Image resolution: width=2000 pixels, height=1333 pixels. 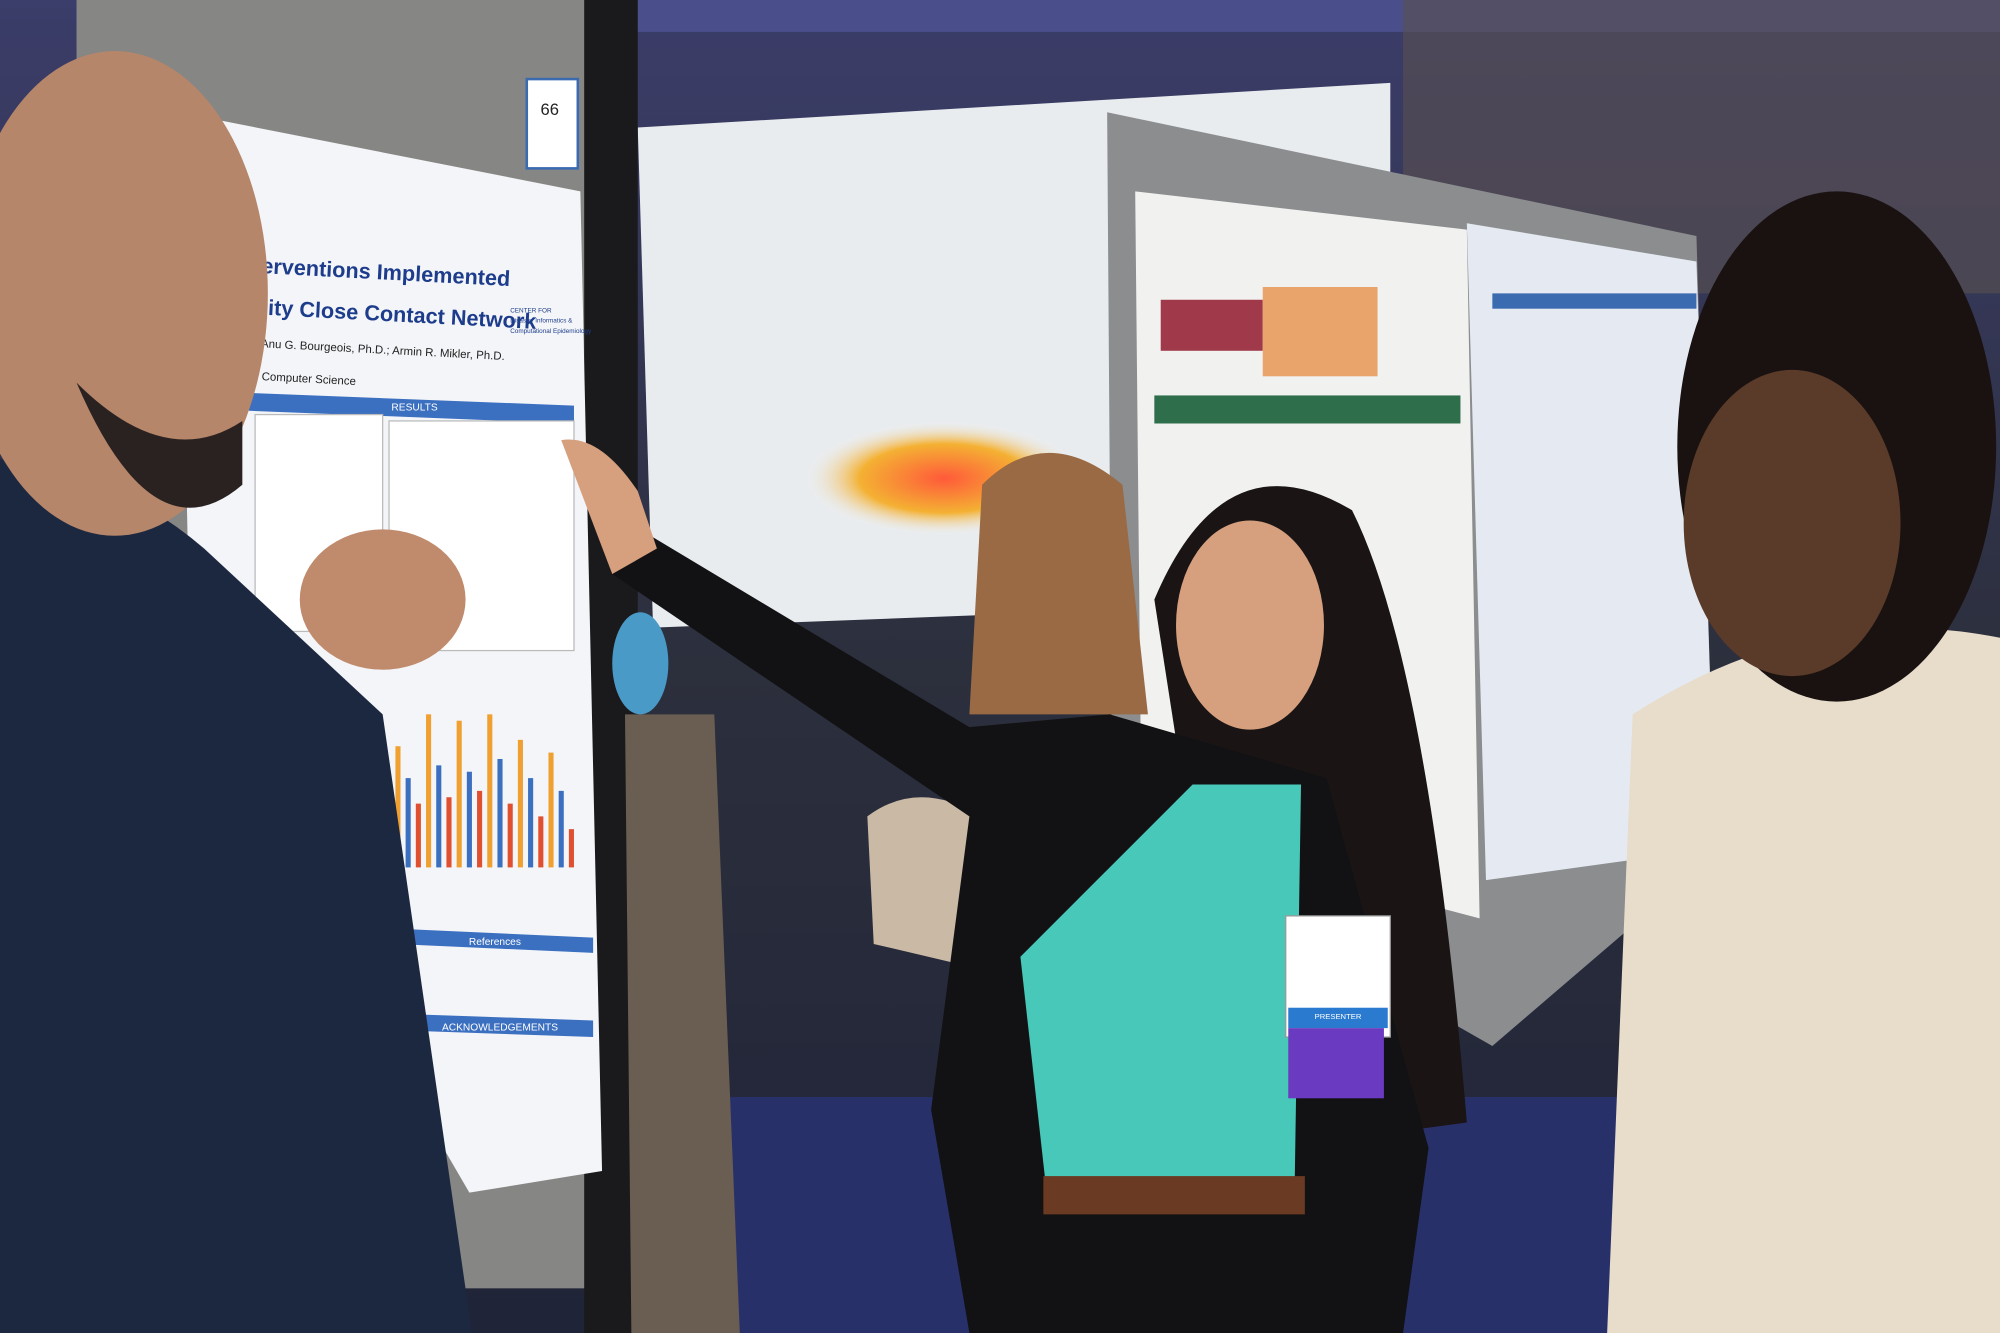 What do you see at coordinates (531, 311) in the screenshot?
I see `center-name: CENTER FOR` at bounding box center [531, 311].